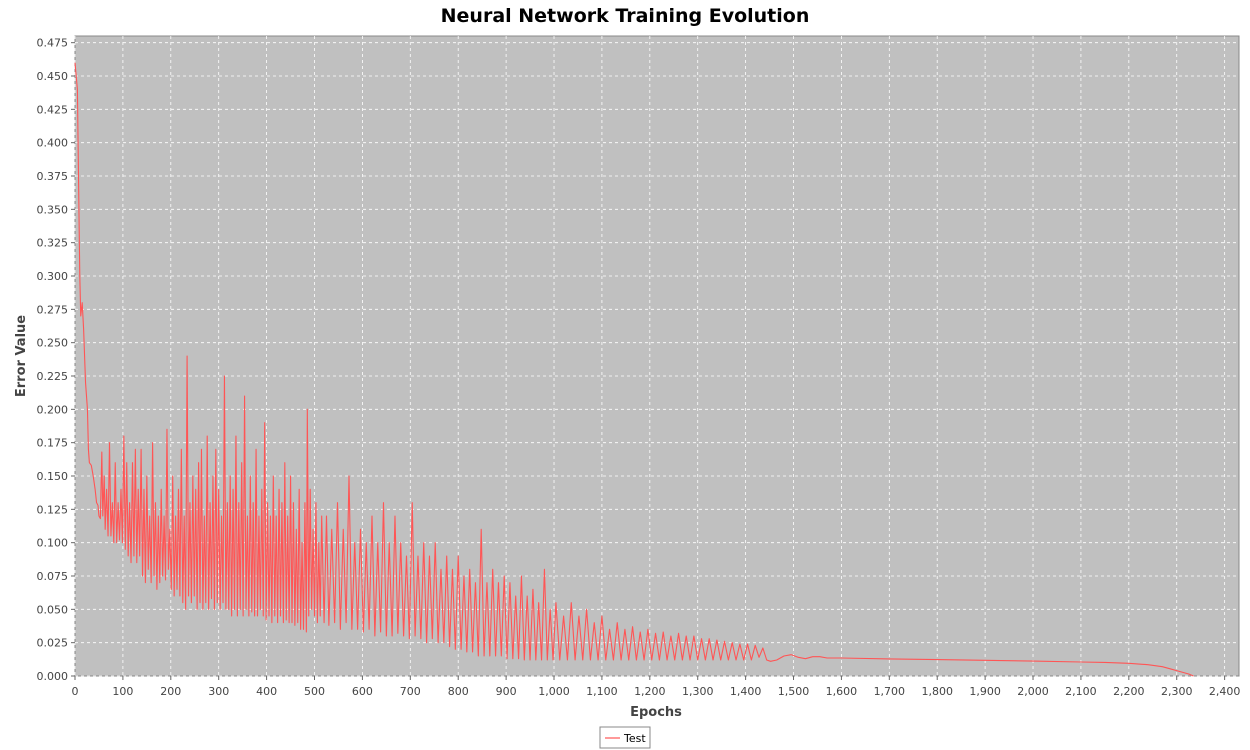 This screenshot has width=1250, height=750. Describe the element at coordinates (53, 409) in the screenshot. I see `y-tick-label: 0.200` at that location.